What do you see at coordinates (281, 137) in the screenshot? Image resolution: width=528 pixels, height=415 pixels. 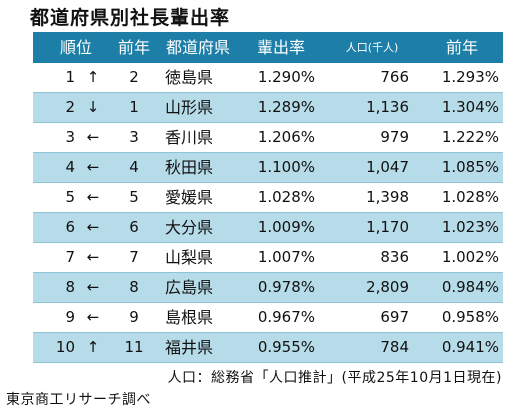 I see `cell-rate: 1.206%` at bounding box center [281, 137].